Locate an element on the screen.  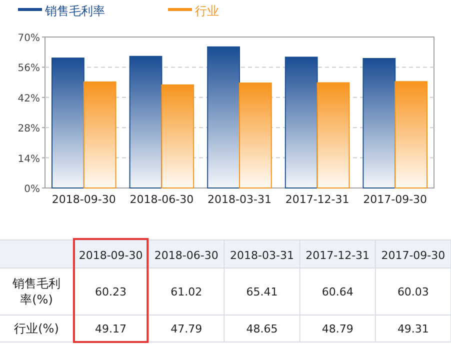
text: 销售毛利率(%) is located at coordinates (36, 291).